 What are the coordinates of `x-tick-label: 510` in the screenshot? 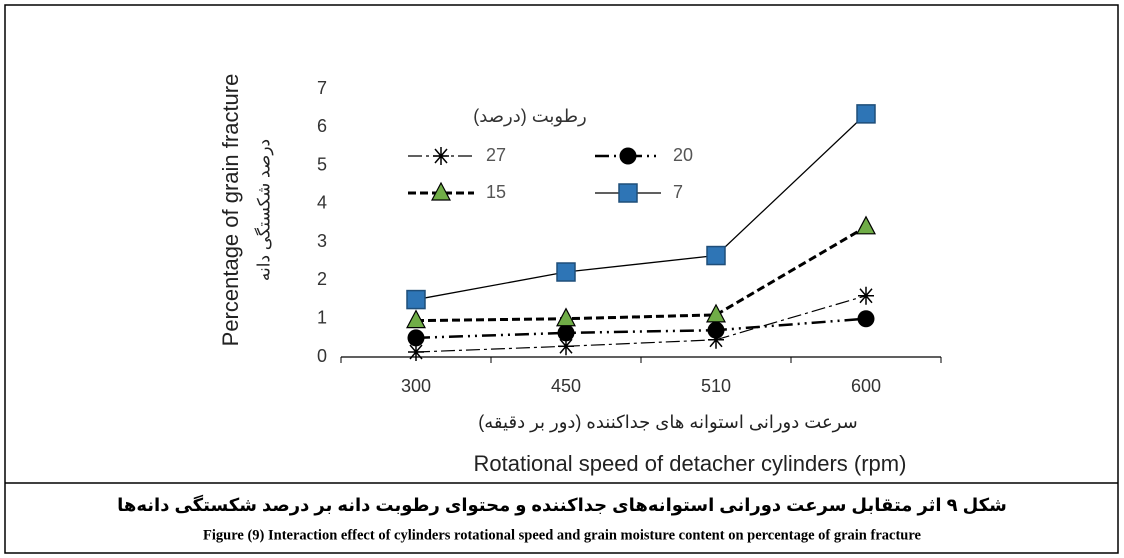 It's located at (716, 386).